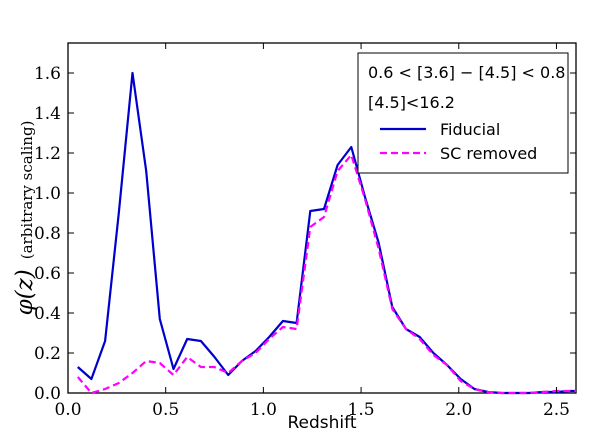 The width and height of the screenshot is (598, 437). I want to click on y-axis-label-math: φ(z), so click(25, 292).